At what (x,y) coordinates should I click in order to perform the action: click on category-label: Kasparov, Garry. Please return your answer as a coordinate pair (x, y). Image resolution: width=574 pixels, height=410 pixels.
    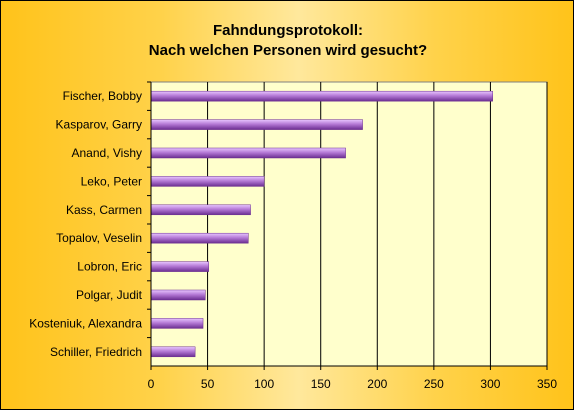
    Looking at the image, I should click on (99, 125).